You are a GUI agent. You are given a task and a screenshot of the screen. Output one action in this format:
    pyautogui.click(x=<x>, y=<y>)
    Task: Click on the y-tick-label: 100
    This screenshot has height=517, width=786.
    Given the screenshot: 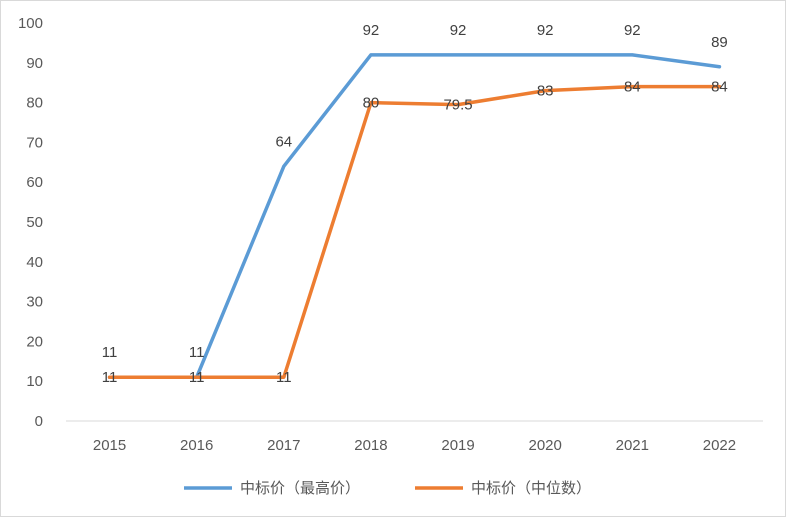 What is the action you would take?
    pyautogui.click(x=30, y=23)
    